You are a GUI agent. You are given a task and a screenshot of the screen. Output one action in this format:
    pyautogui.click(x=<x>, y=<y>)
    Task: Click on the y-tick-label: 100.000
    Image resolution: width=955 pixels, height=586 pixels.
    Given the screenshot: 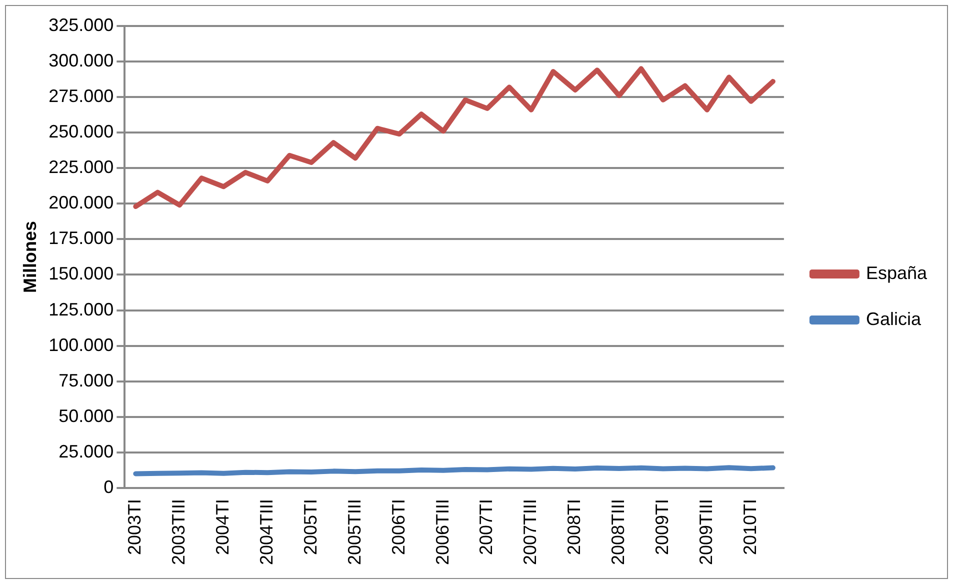 What is the action you would take?
    pyautogui.click(x=81, y=344)
    